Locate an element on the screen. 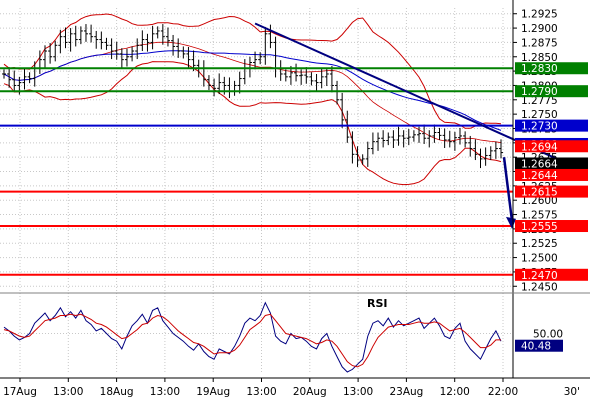 Image resolution: width=590 pixels, height=404 pixels. price-tag-label: 1.2470 is located at coordinates (539, 276).